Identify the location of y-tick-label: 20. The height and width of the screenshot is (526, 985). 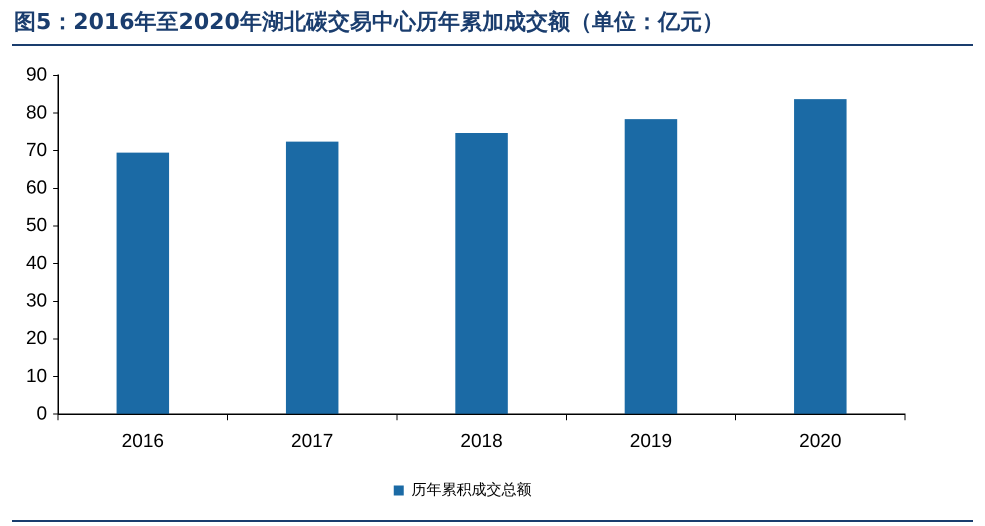
(37, 339).